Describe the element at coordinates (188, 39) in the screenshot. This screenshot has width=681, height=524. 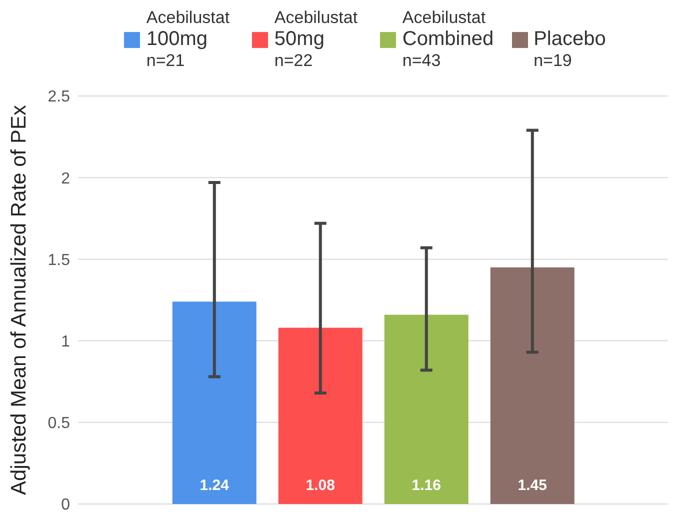
I see `legend-label: Acebilustat 100mg n=21` at that location.